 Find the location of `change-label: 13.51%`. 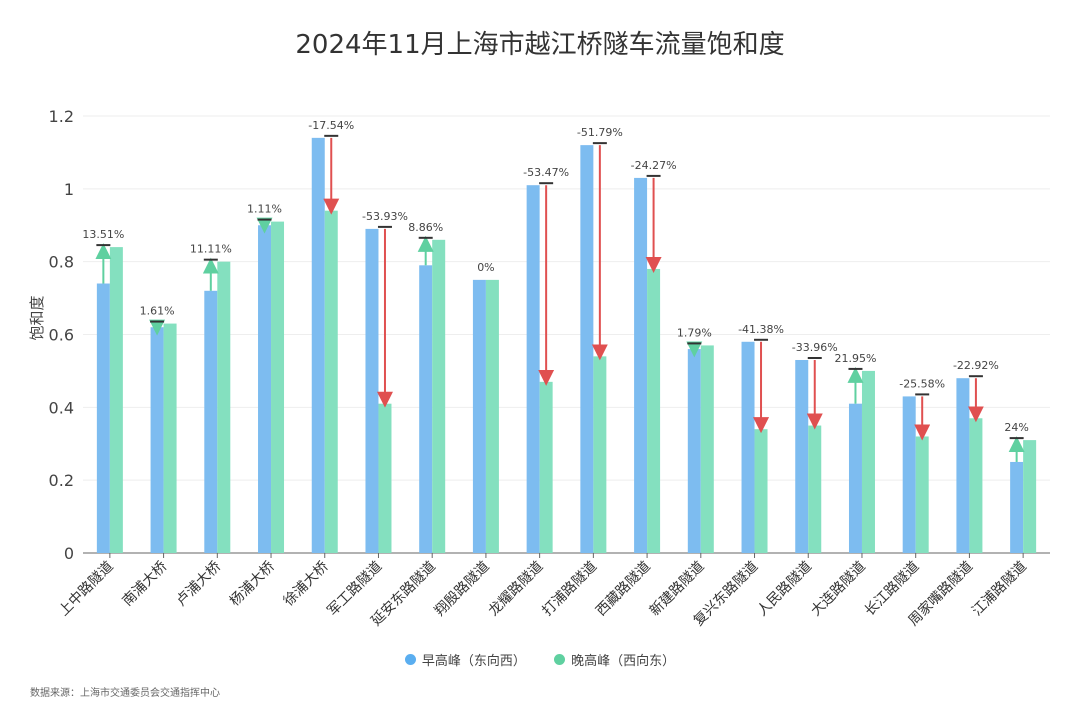

change-label: 13.51% is located at coordinates (103, 234).